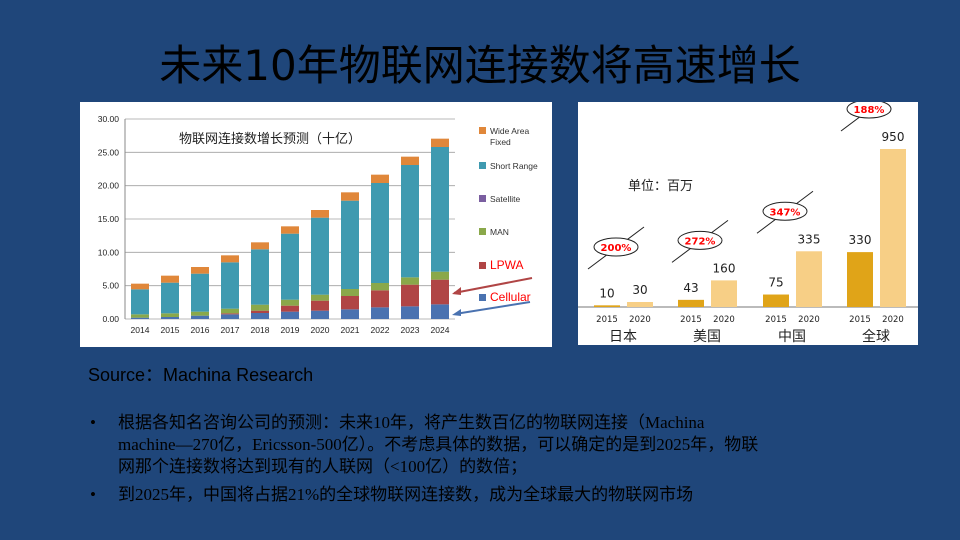 Image resolution: width=960 pixels, height=540 pixels. What do you see at coordinates (320, 330) in the screenshot?
I see `x-tick-label: 2020` at bounding box center [320, 330].